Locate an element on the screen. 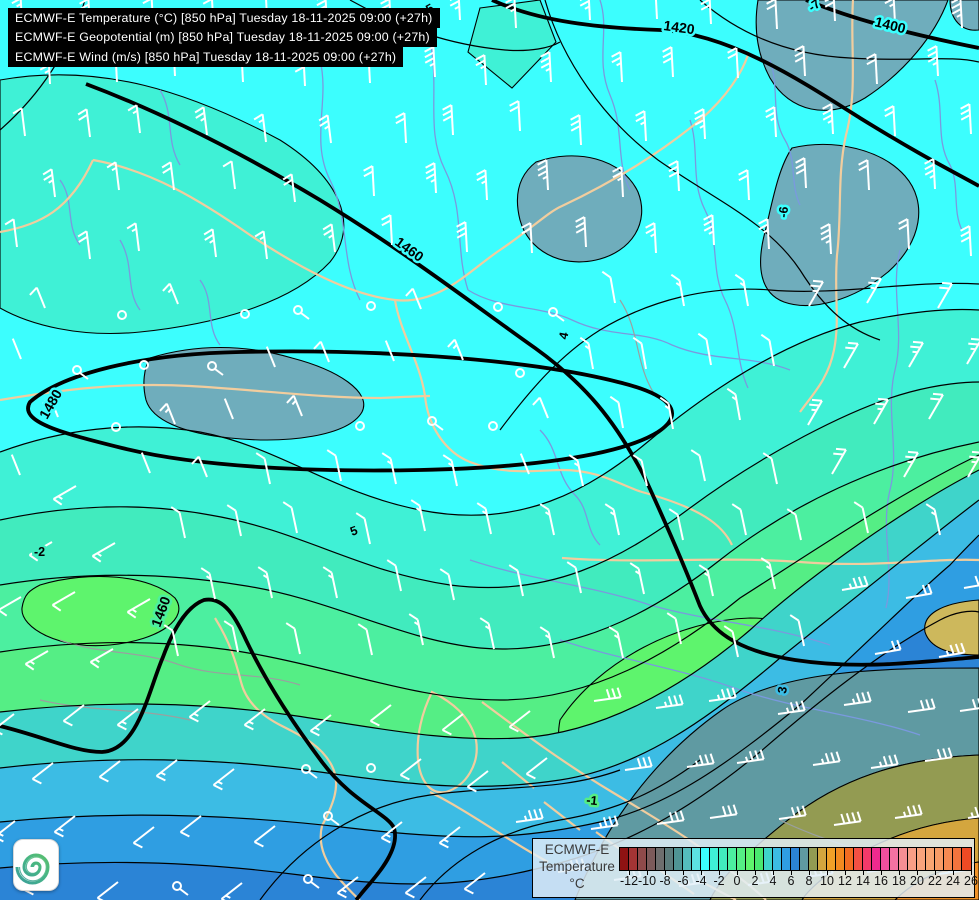 This screenshot has height=900, width=979. legend-titles: ECMWF-E Temperature °C is located at coordinates (577, 866).